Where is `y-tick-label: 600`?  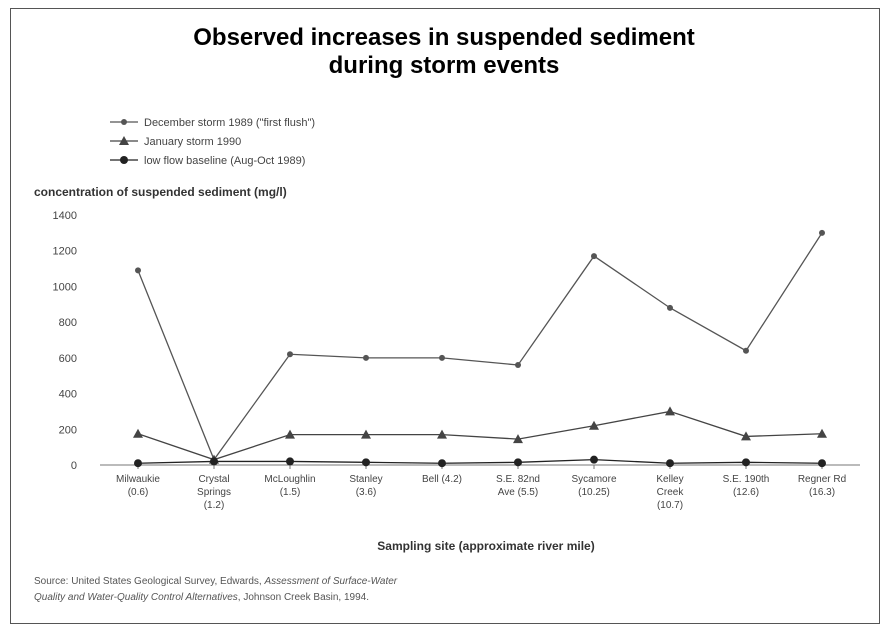
y-tick-label: 600 is located at coordinates (68, 359).